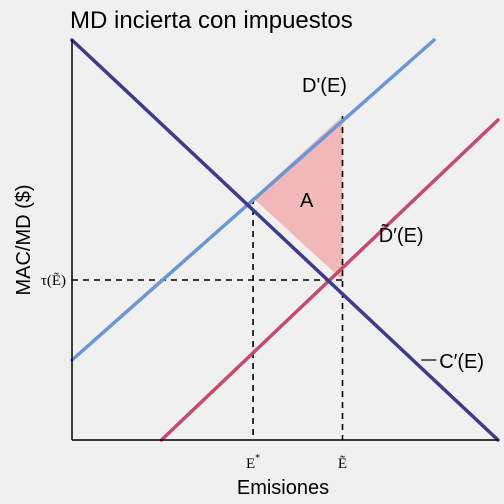 The image size is (504, 504). I want to click on x-tick-label-e-star-main: E, so click(250, 464).